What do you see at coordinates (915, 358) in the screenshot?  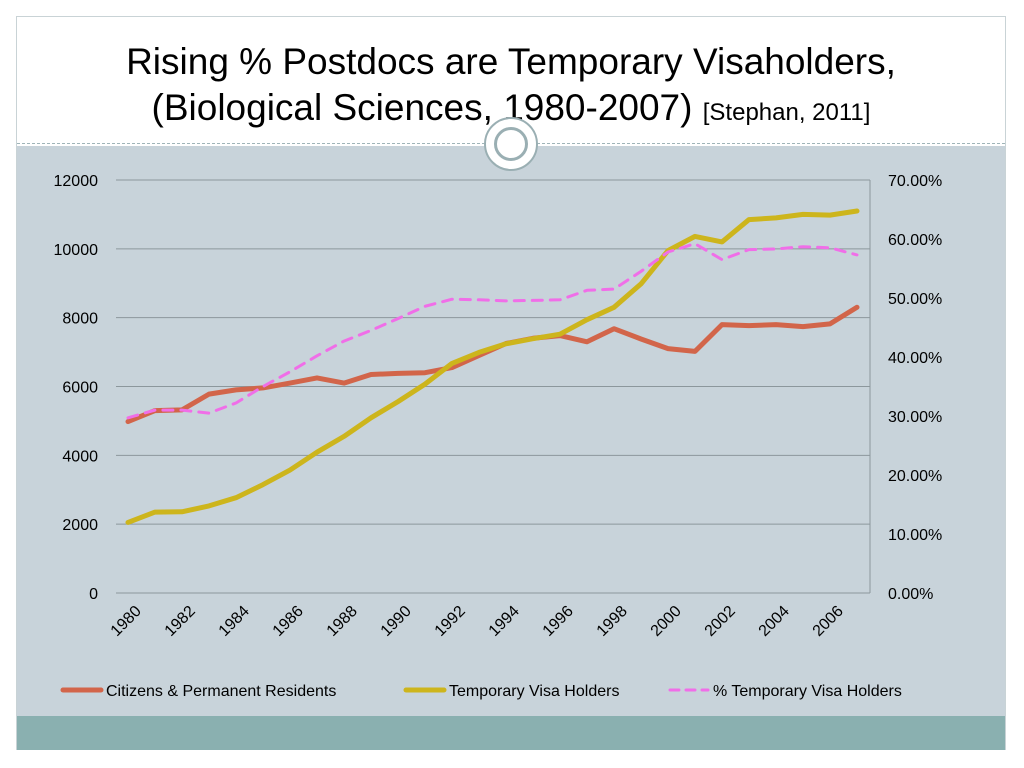 I see `y-tick-label-right: 40.00%` at bounding box center [915, 358].